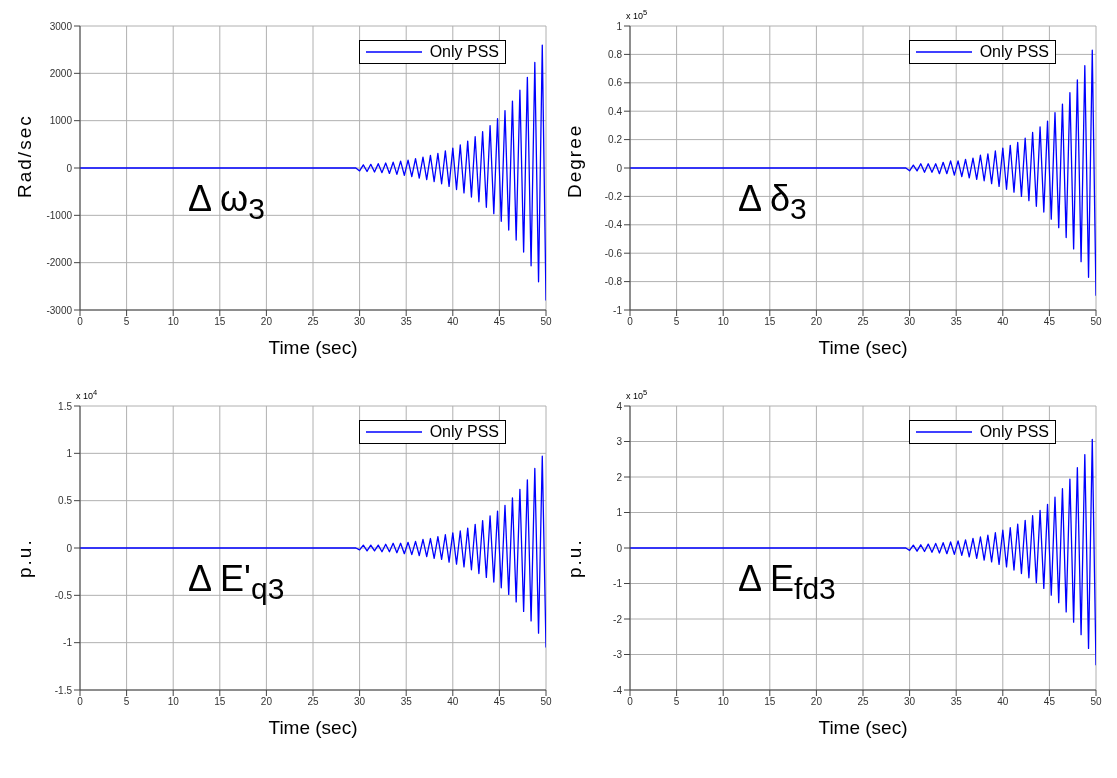 This screenshot has height=778, width=1117. What do you see at coordinates (613, 282) in the screenshot?
I see `y-tick-label: -0.8` at bounding box center [613, 282].